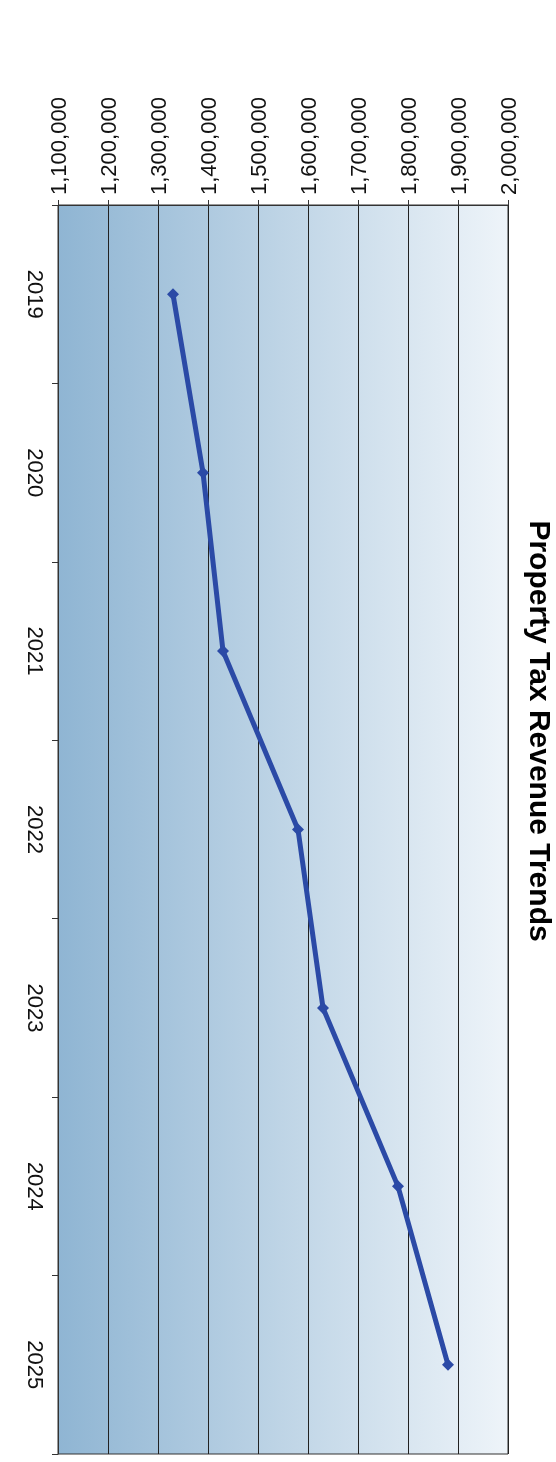 Image resolution: width=556 pixels, height=1462 pixels. What do you see at coordinates (35, 651) in the screenshot?
I see `y-tick-label: 2021` at bounding box center [35, 651].